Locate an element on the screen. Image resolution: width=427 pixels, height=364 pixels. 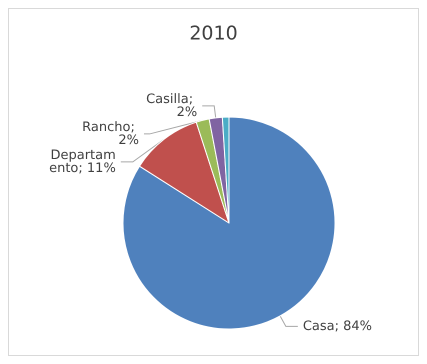
data-label: Rancho; 2% is located at coordinates (110, 134).